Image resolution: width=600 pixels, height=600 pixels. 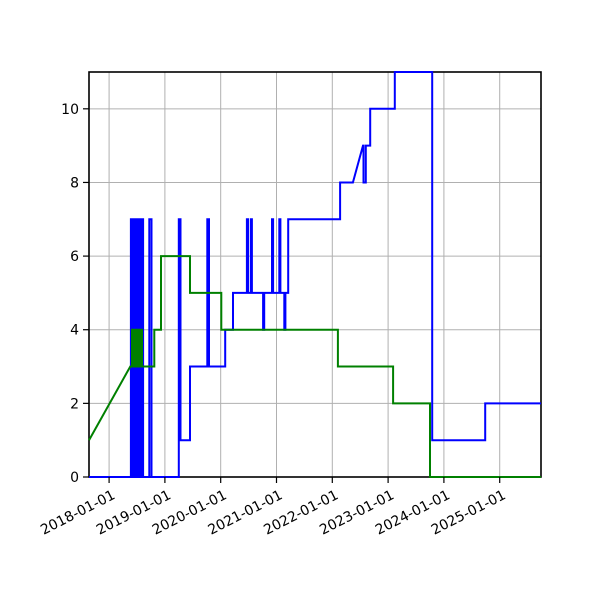 What do you see at coordinates (74, 478) in the screenshot?
I see `y-tick-label: 0` at bounding box center [74, 478].